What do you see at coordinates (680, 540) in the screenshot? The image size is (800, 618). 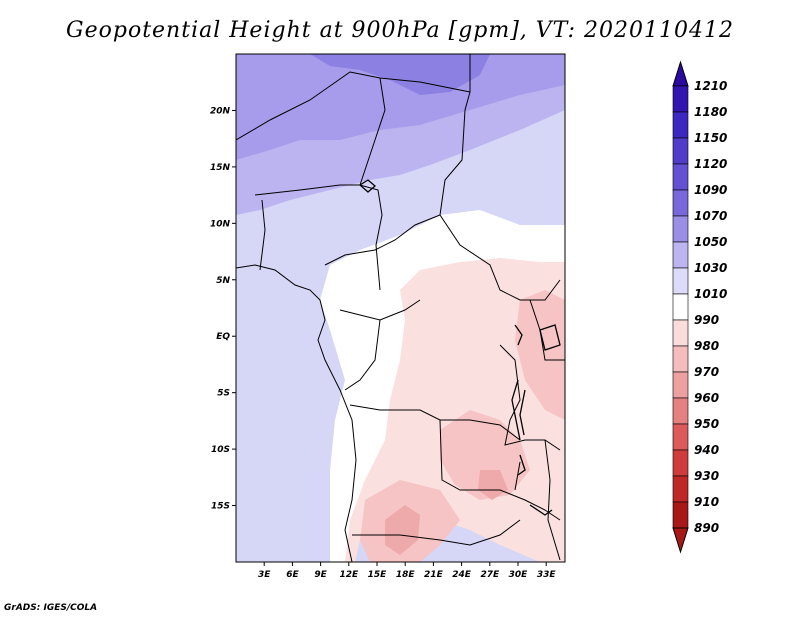 I see `legend-arrow-bottom` at bounding box center [680, 540].